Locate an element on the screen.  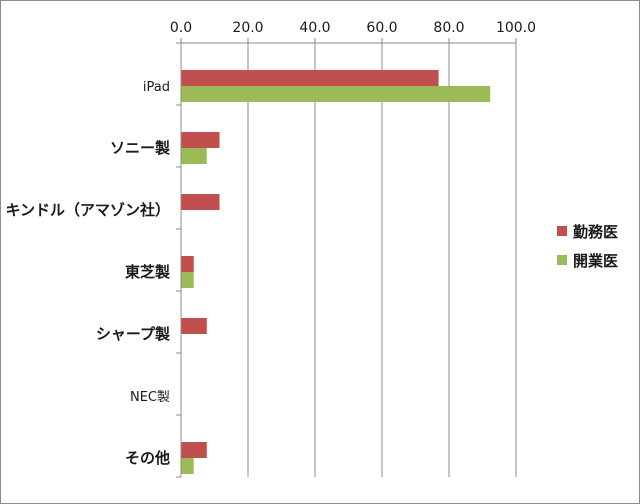
x-tick-label: 0.0 is located at coordinates (181, 28).